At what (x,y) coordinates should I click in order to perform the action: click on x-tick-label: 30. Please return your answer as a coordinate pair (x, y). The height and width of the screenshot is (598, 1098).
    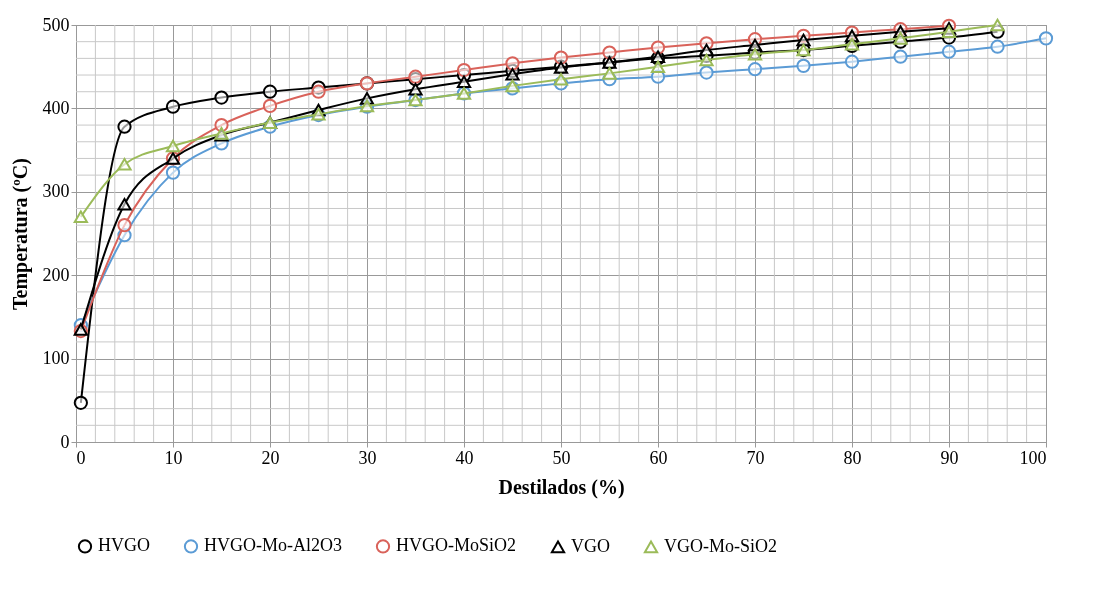
    Looking at the image, I should click on (367, 457).